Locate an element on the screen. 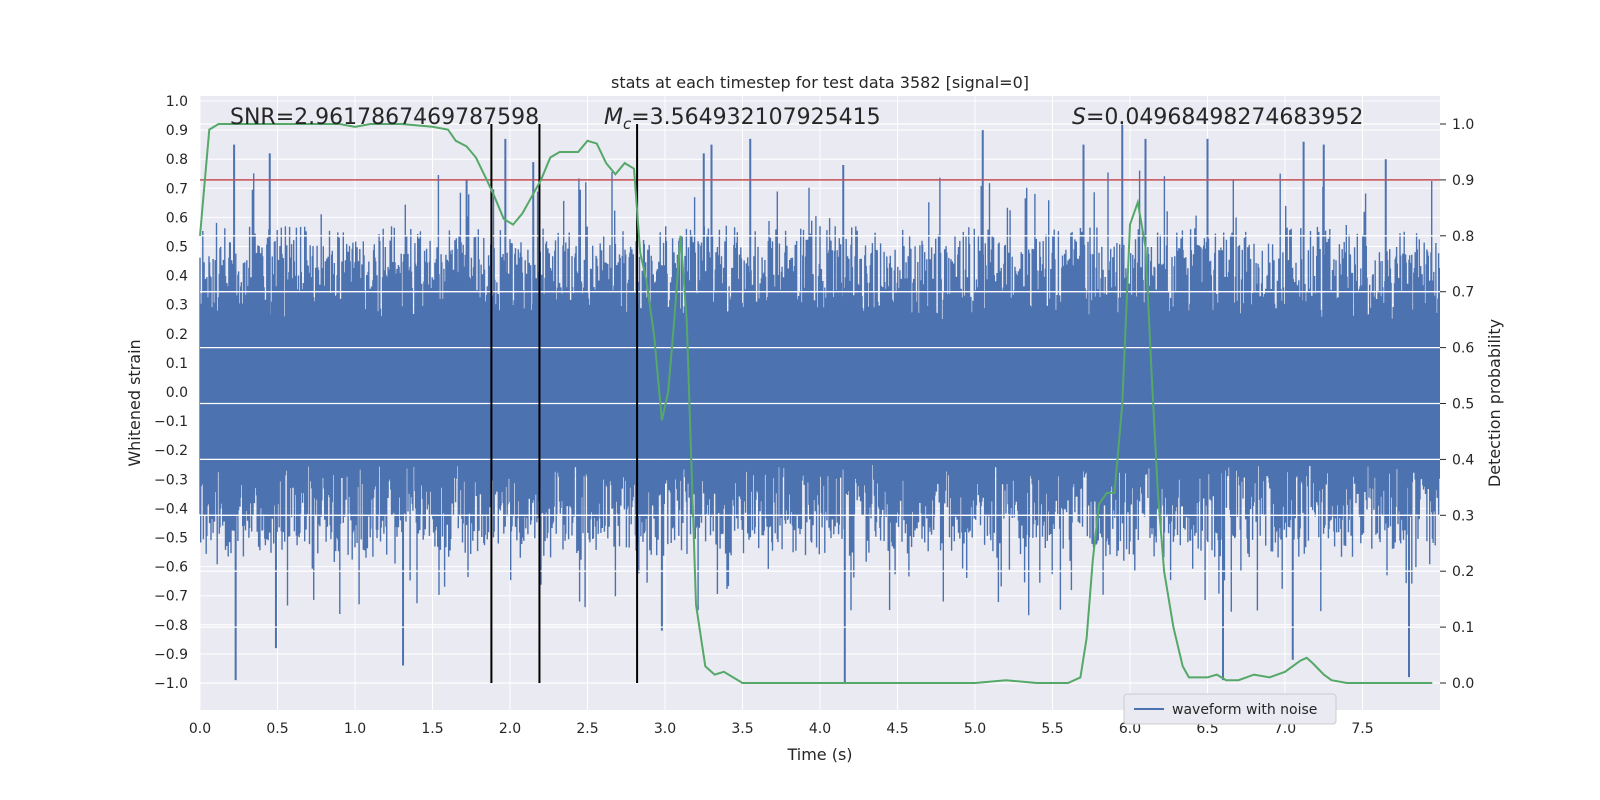 This screenshot has height=800, width=1600. y-tick-label: 0.3 is located at coordinates (177, 306).